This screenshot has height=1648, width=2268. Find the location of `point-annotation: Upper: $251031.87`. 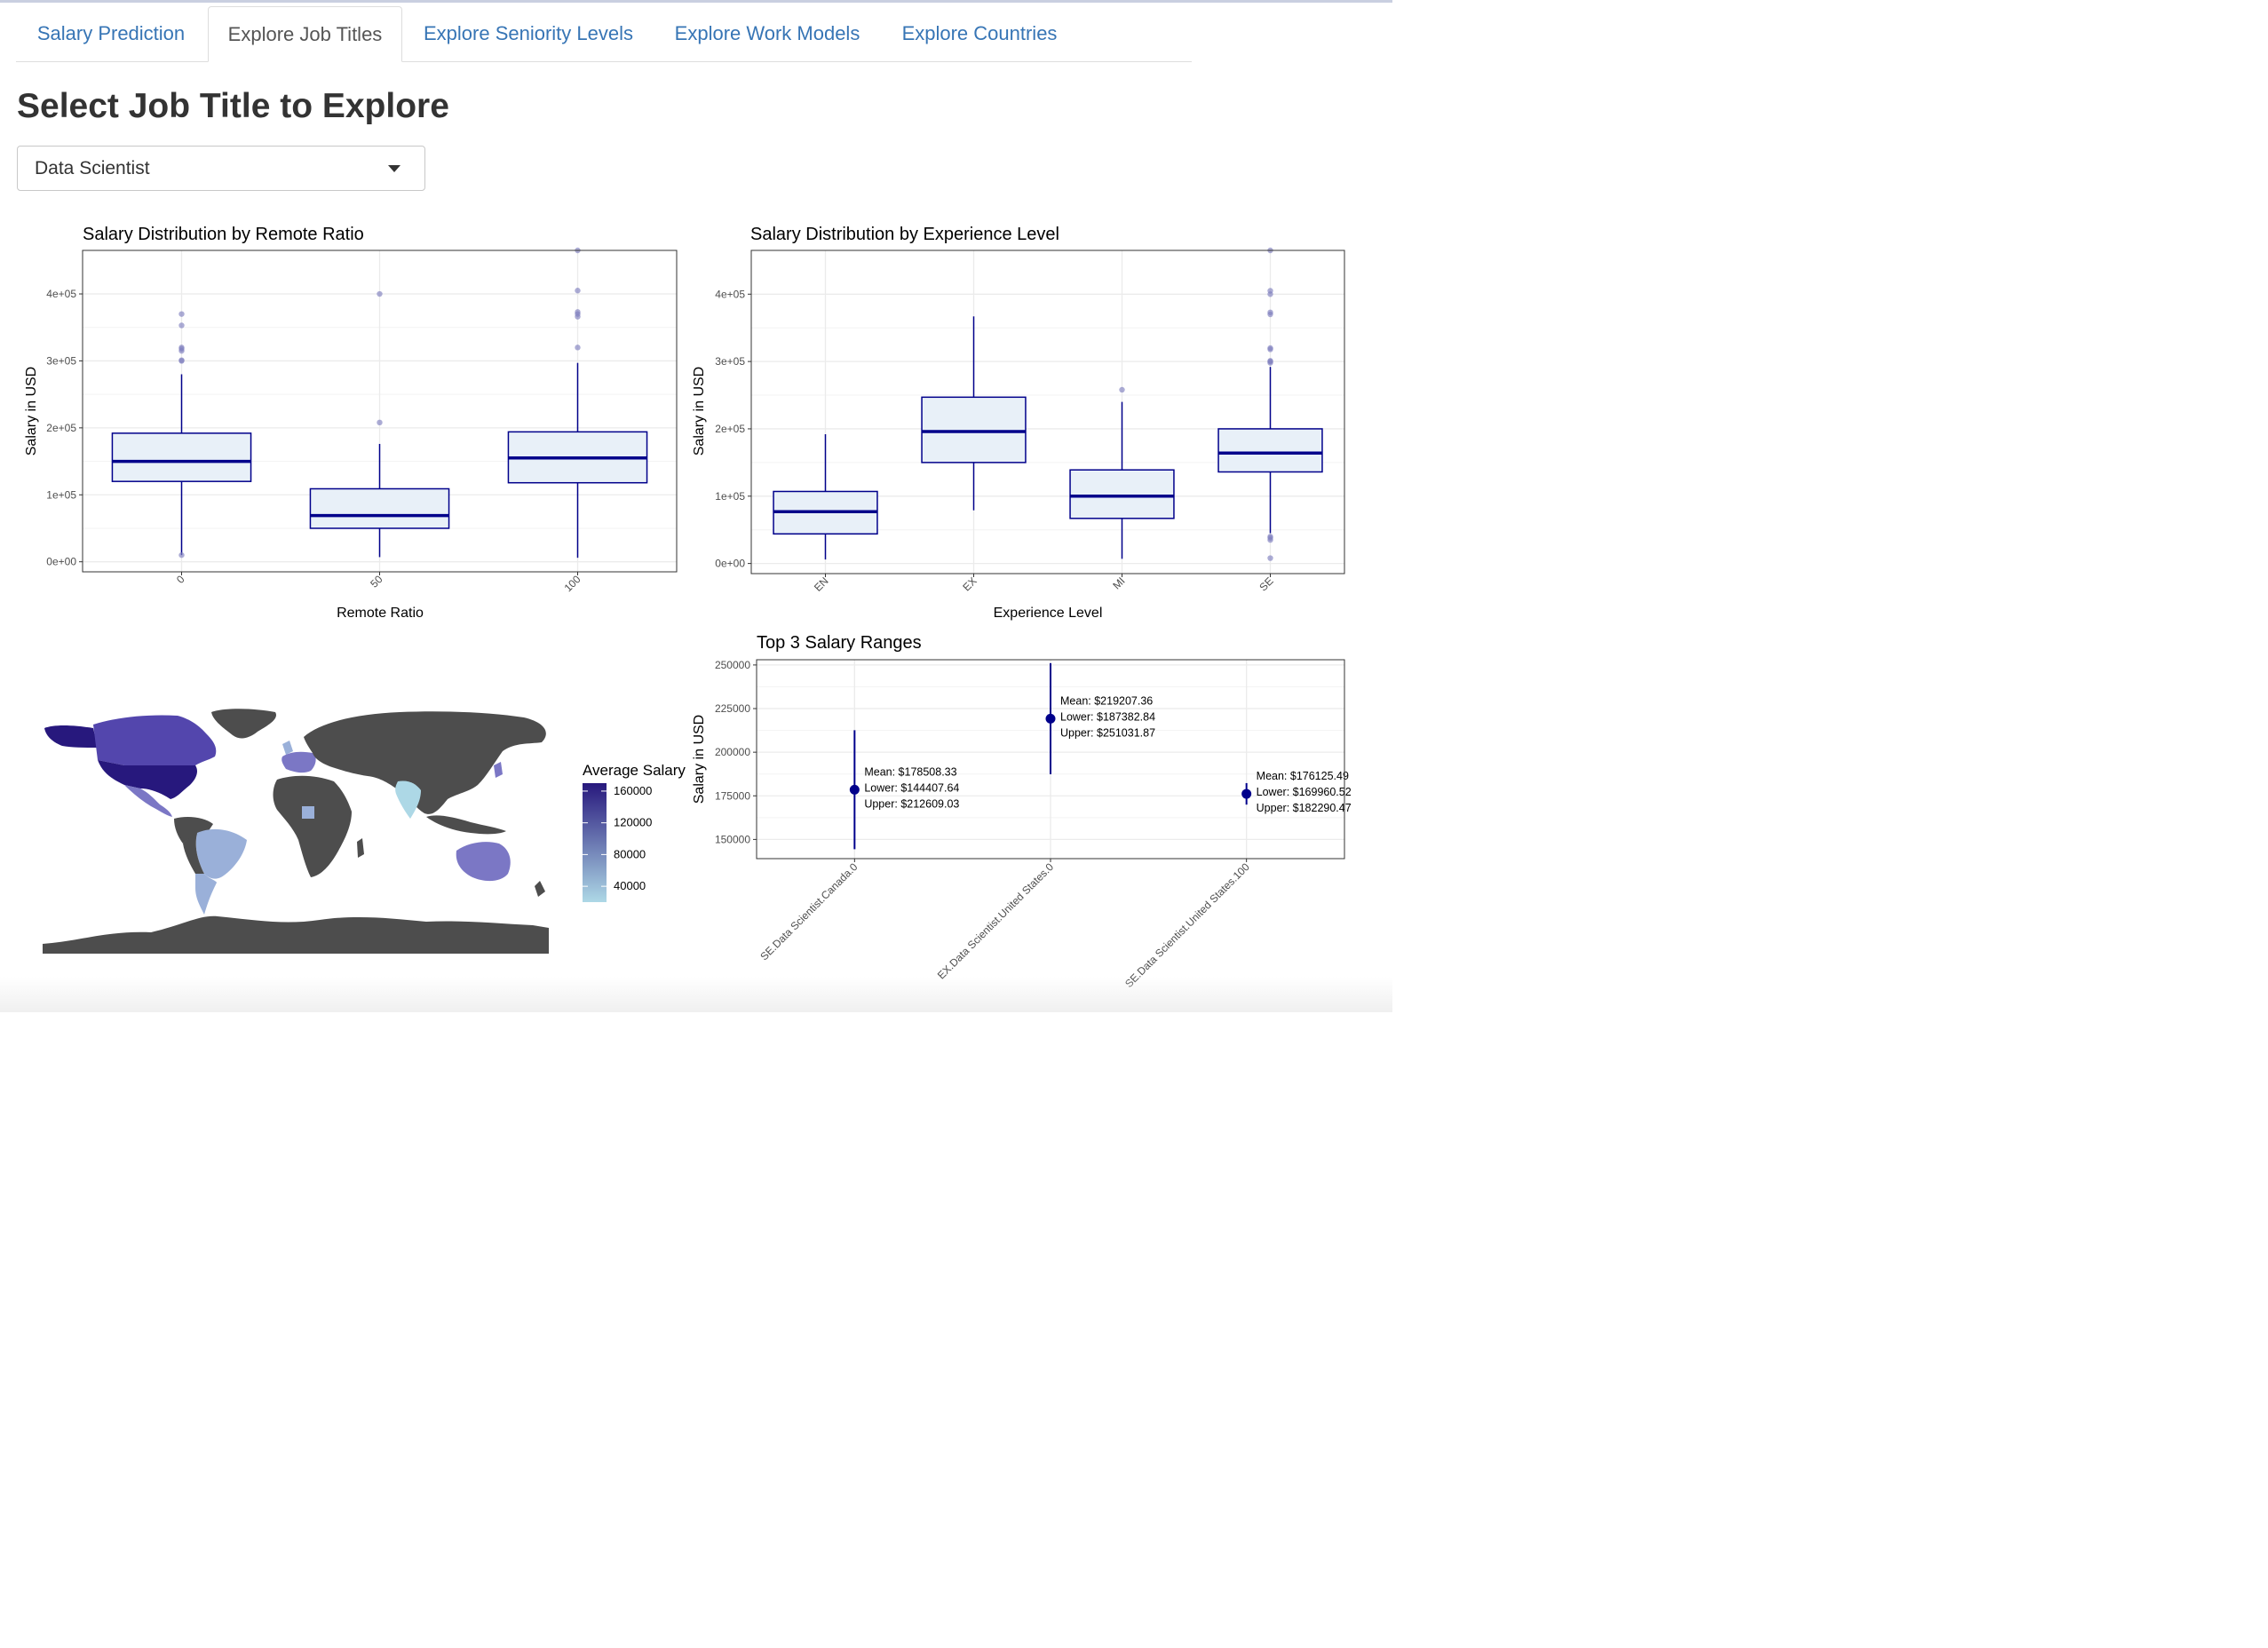

point-annotation: Upper: $251031.87 is located at coordinates (1108, 732).